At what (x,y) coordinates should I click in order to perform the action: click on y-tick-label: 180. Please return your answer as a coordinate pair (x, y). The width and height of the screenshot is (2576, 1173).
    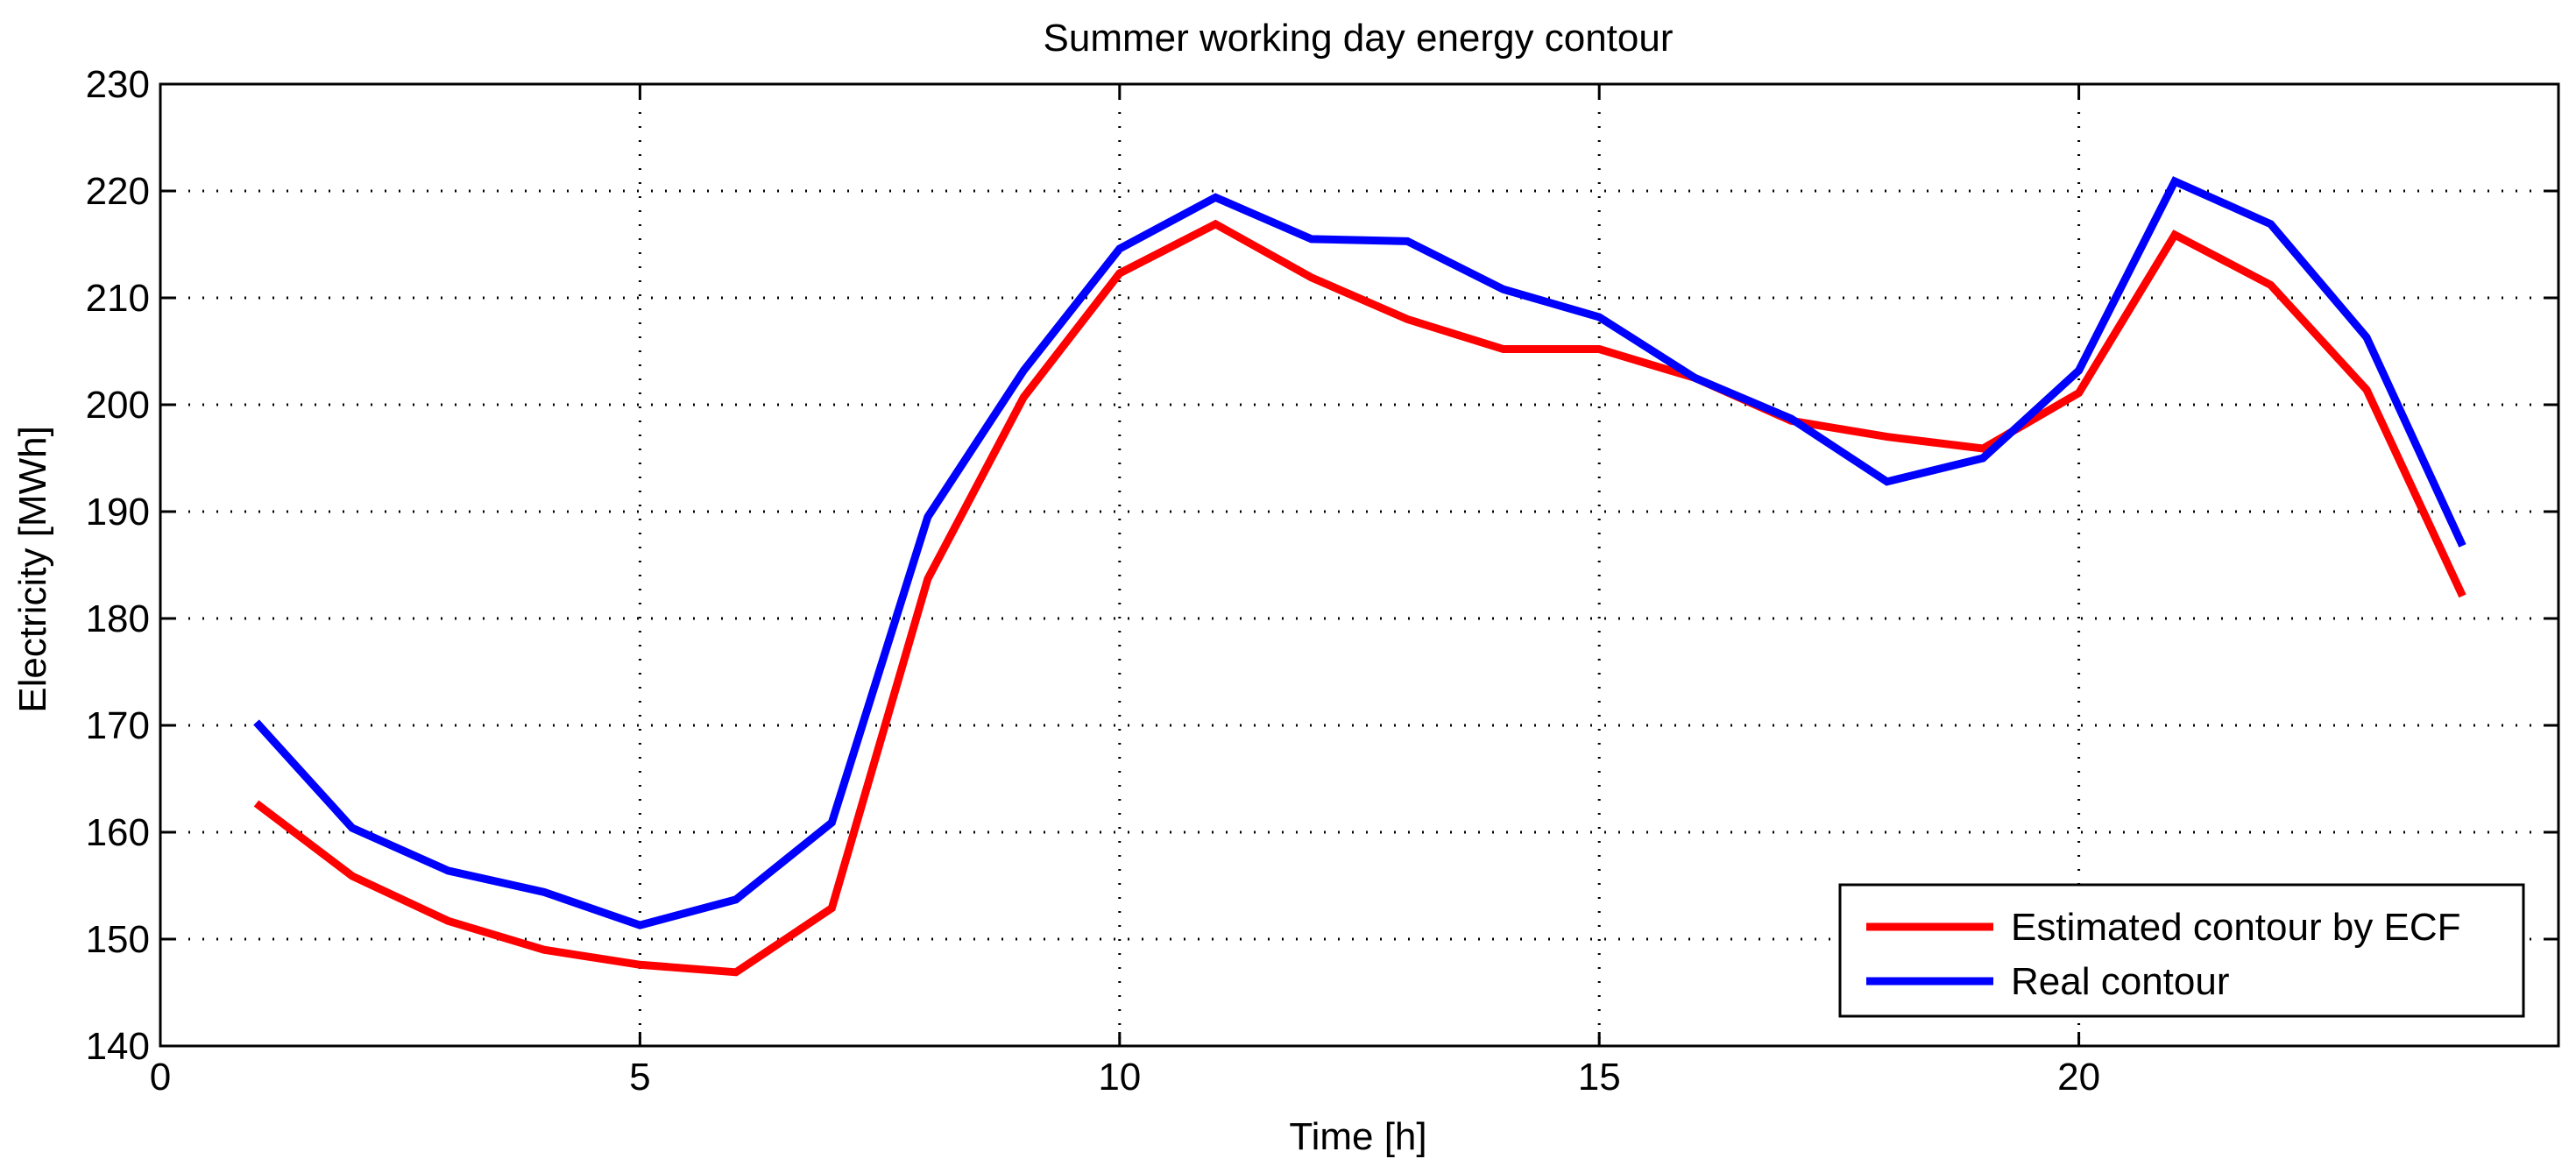
    Looking at the image, I should click on (118, 618).